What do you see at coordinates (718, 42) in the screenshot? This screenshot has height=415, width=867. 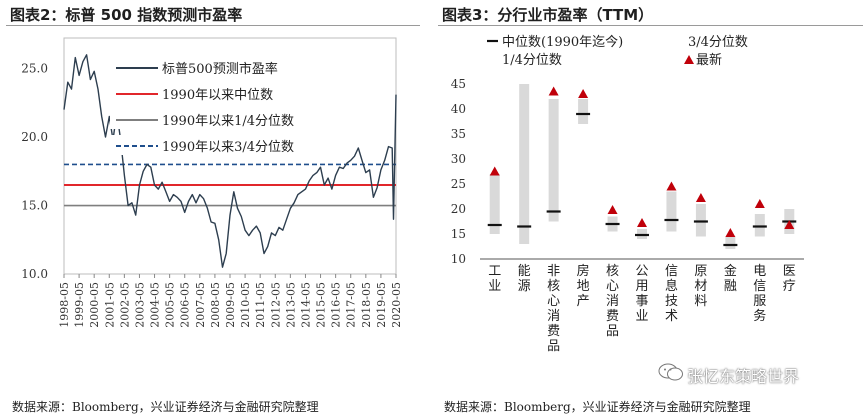 I see `legend-q3-label: 3/4分位数` at bounding box center [718, 42].